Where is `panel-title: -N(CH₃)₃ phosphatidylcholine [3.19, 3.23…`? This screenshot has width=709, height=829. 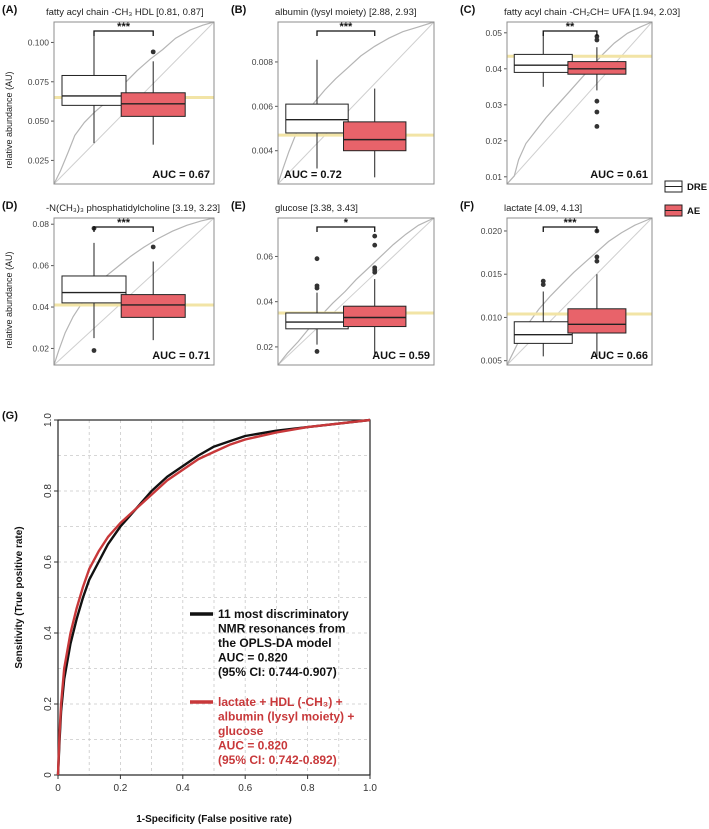 panel-title: -N(CH₃)₃ phosphatidylcholine [3.19, 3.23… is located at coordinates (133, 208).